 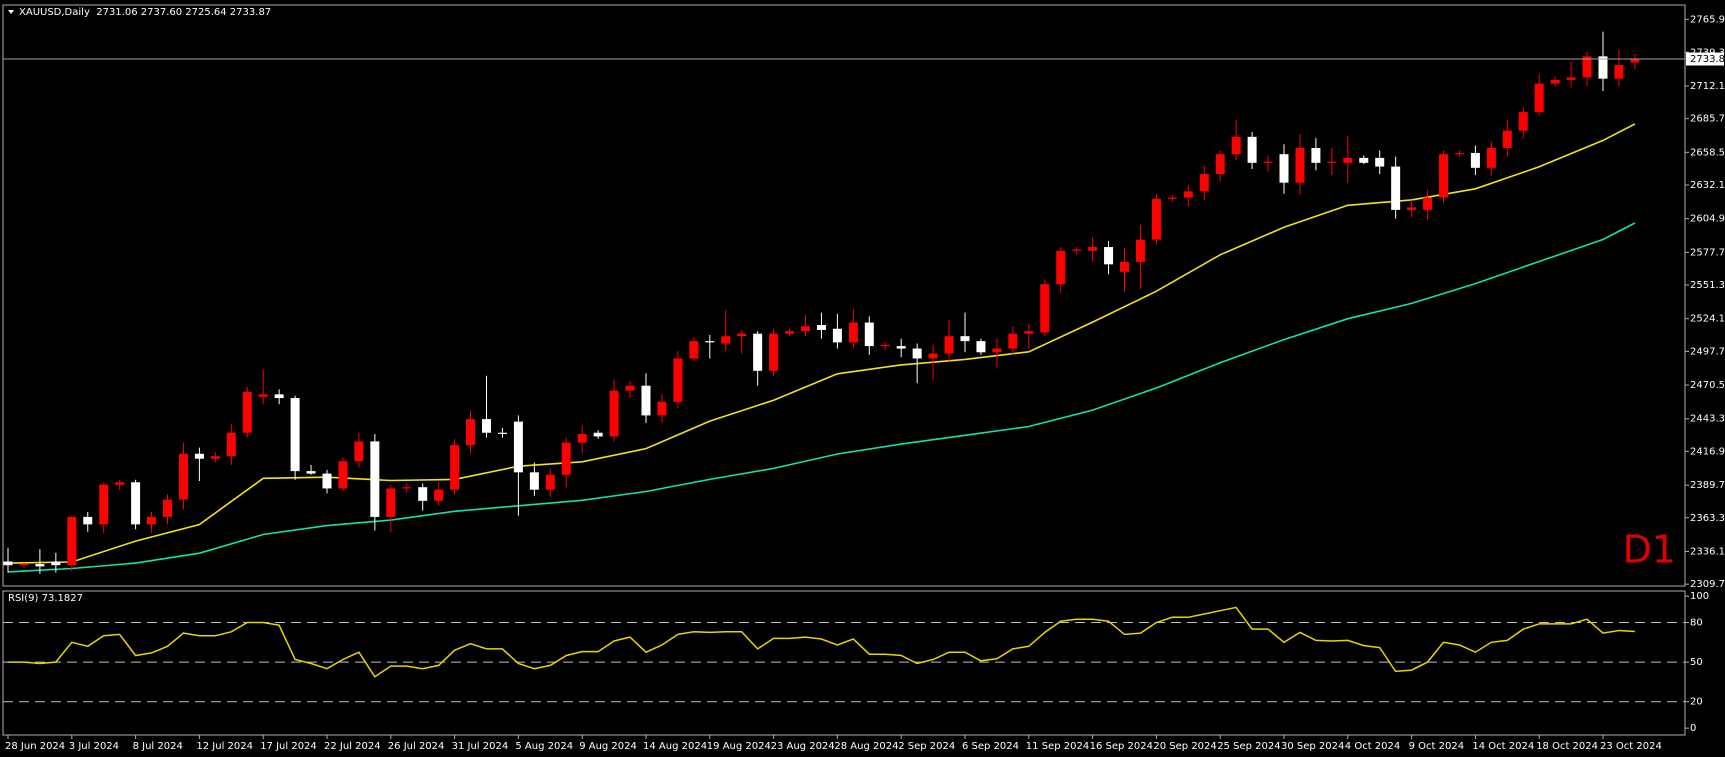 What do you see at coordinates (1649, 550) in the screenshot?
I see `timeframe-label: D1` at bounding box center [1649, 550].